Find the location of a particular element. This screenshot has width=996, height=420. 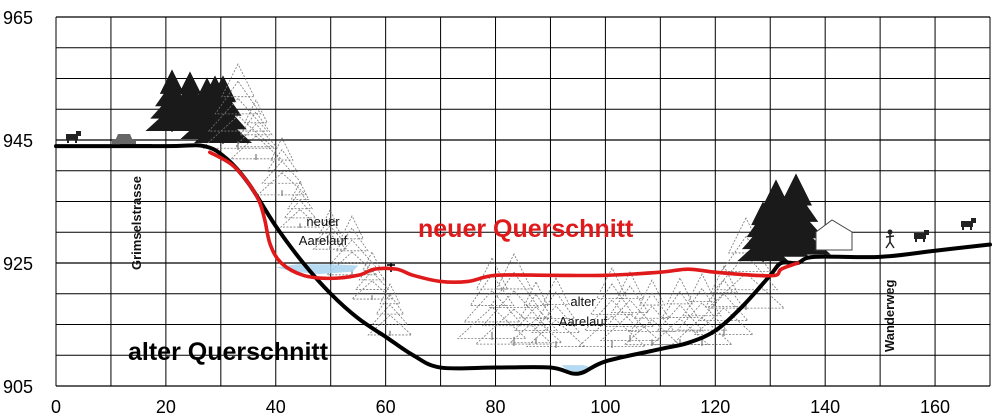

old-river-label-line1: alter is located at coordinates (583, 301).